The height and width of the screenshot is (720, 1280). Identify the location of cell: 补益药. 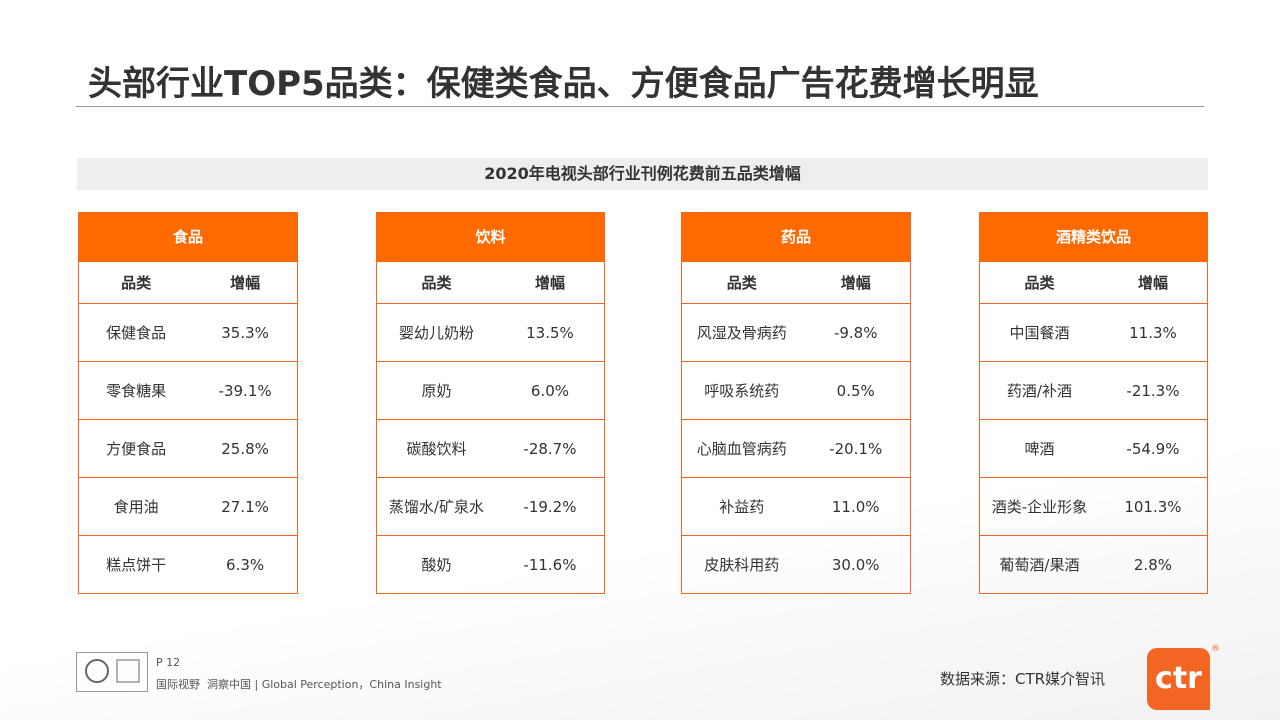
(742, 507).